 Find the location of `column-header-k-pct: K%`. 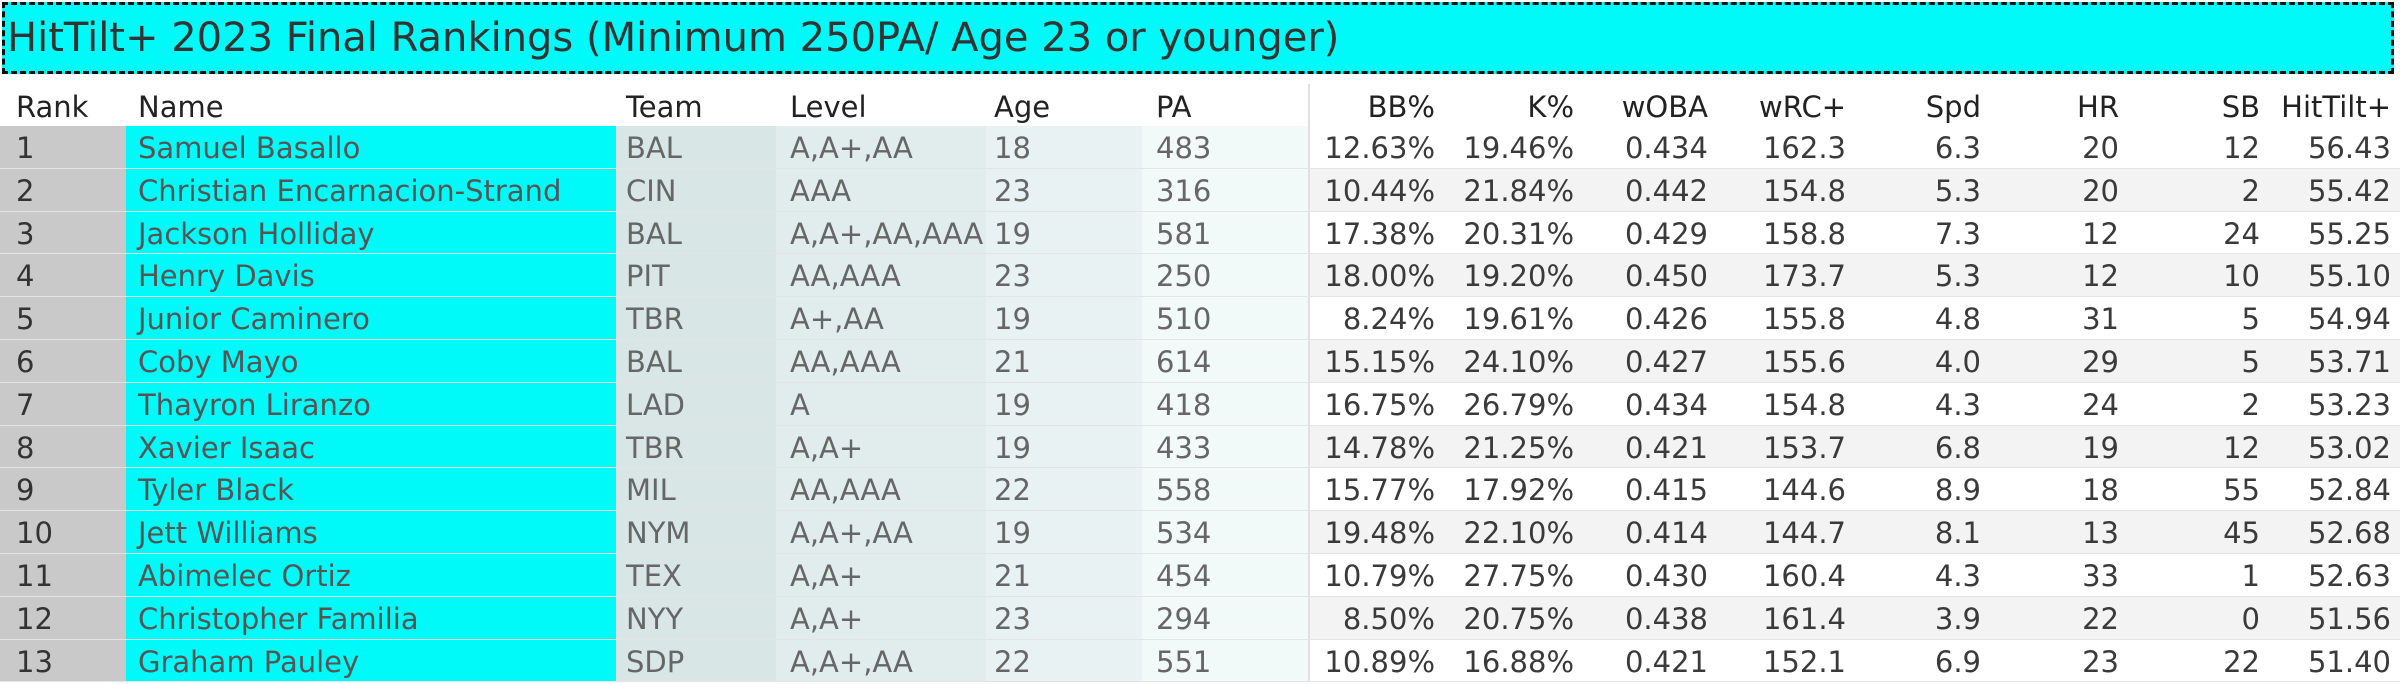

column-header-k-pct: K% is located at coordinates (1550, 107).